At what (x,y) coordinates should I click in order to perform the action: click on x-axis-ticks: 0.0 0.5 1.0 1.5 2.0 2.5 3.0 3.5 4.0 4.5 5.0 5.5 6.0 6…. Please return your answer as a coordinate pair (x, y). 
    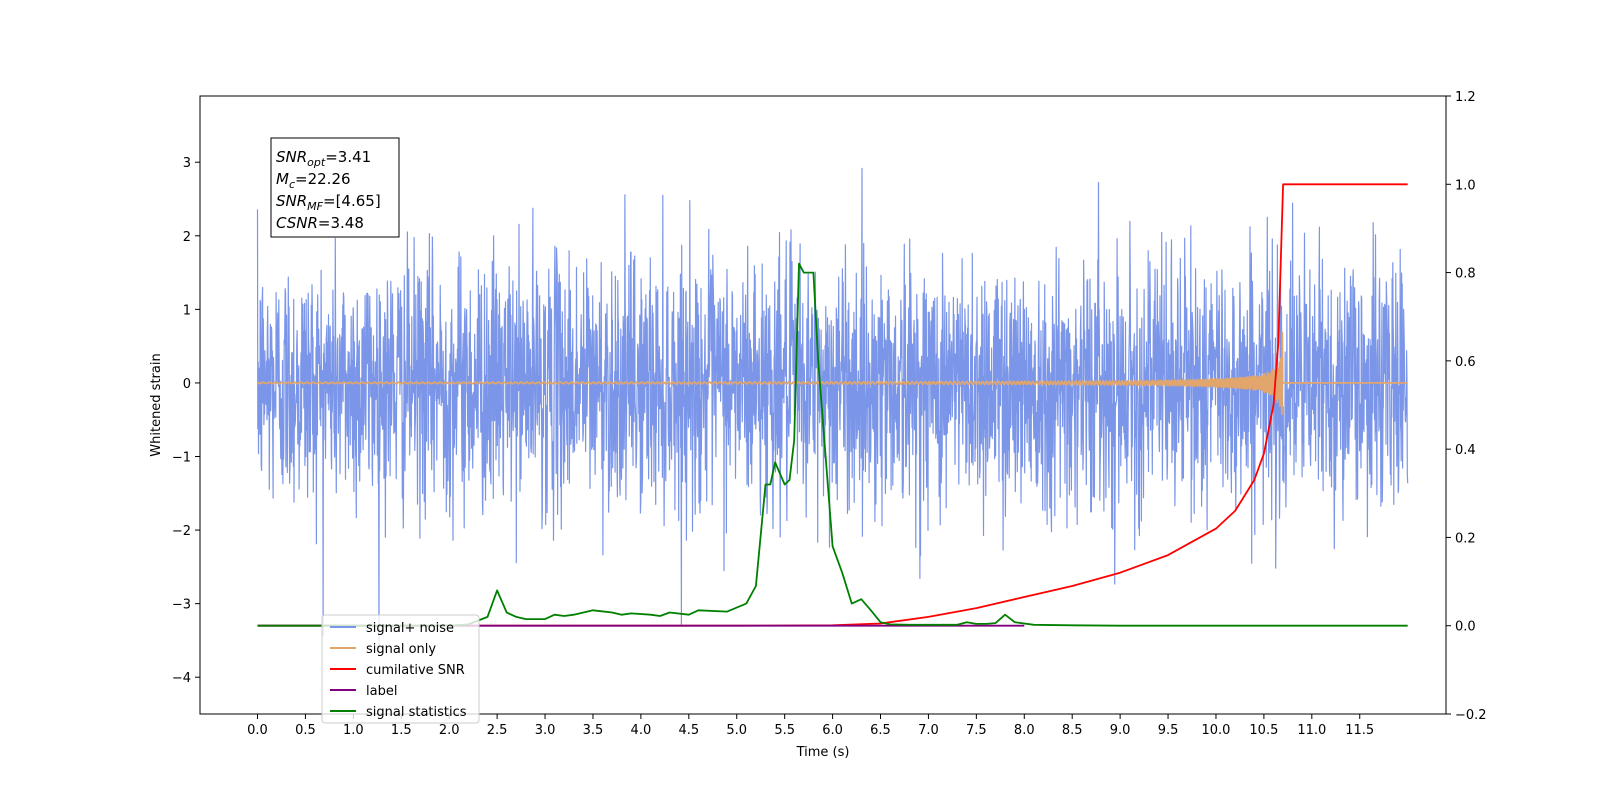
    Looking at the image, I should click on (810, 726).